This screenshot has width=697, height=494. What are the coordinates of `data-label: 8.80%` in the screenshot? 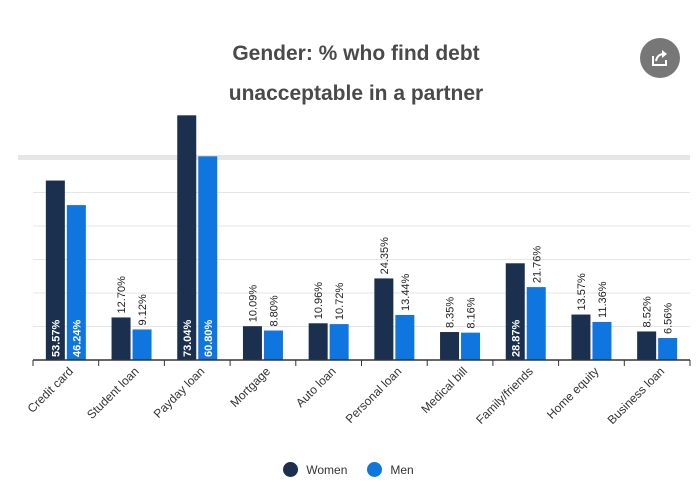 It's located at (274, 310).